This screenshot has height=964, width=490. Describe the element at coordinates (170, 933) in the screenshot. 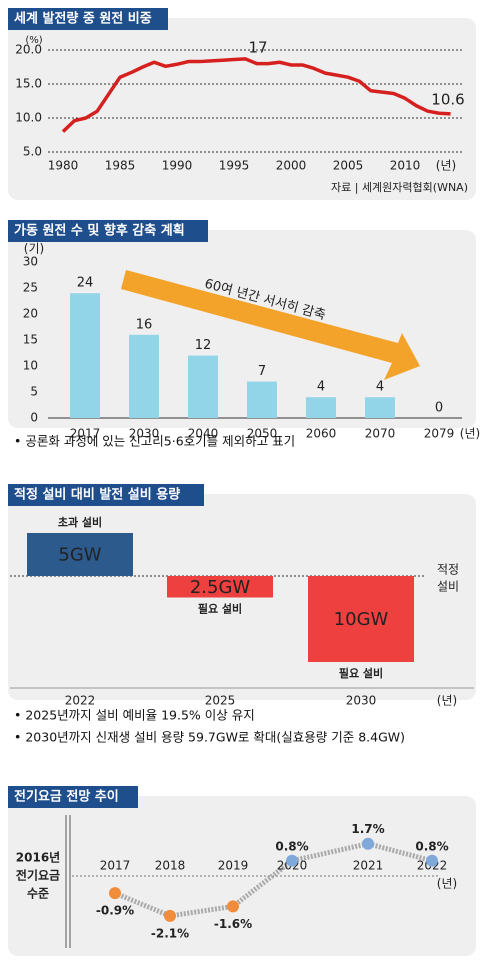

I see `value-label: -2.1%` at that location.